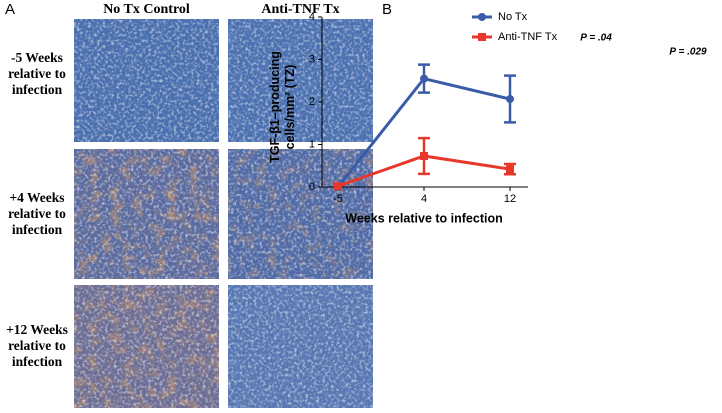 The height and width of the screenshot is (413, 722). Describe the element at coordinates (37, 345) in the screenshot. I see `row-label: +12 Weeks relative to infection` at that location.